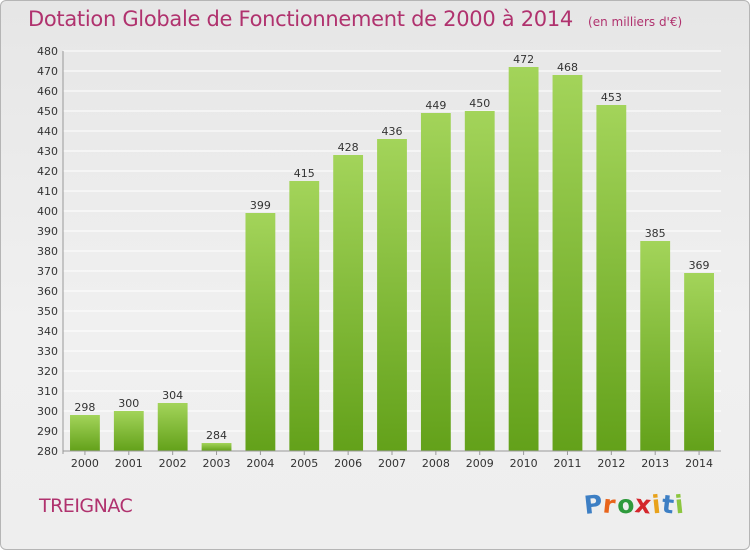 The width and height of the screenshot is (750, 550). I want to click on data-label-2011: 468, so click(567, 67).